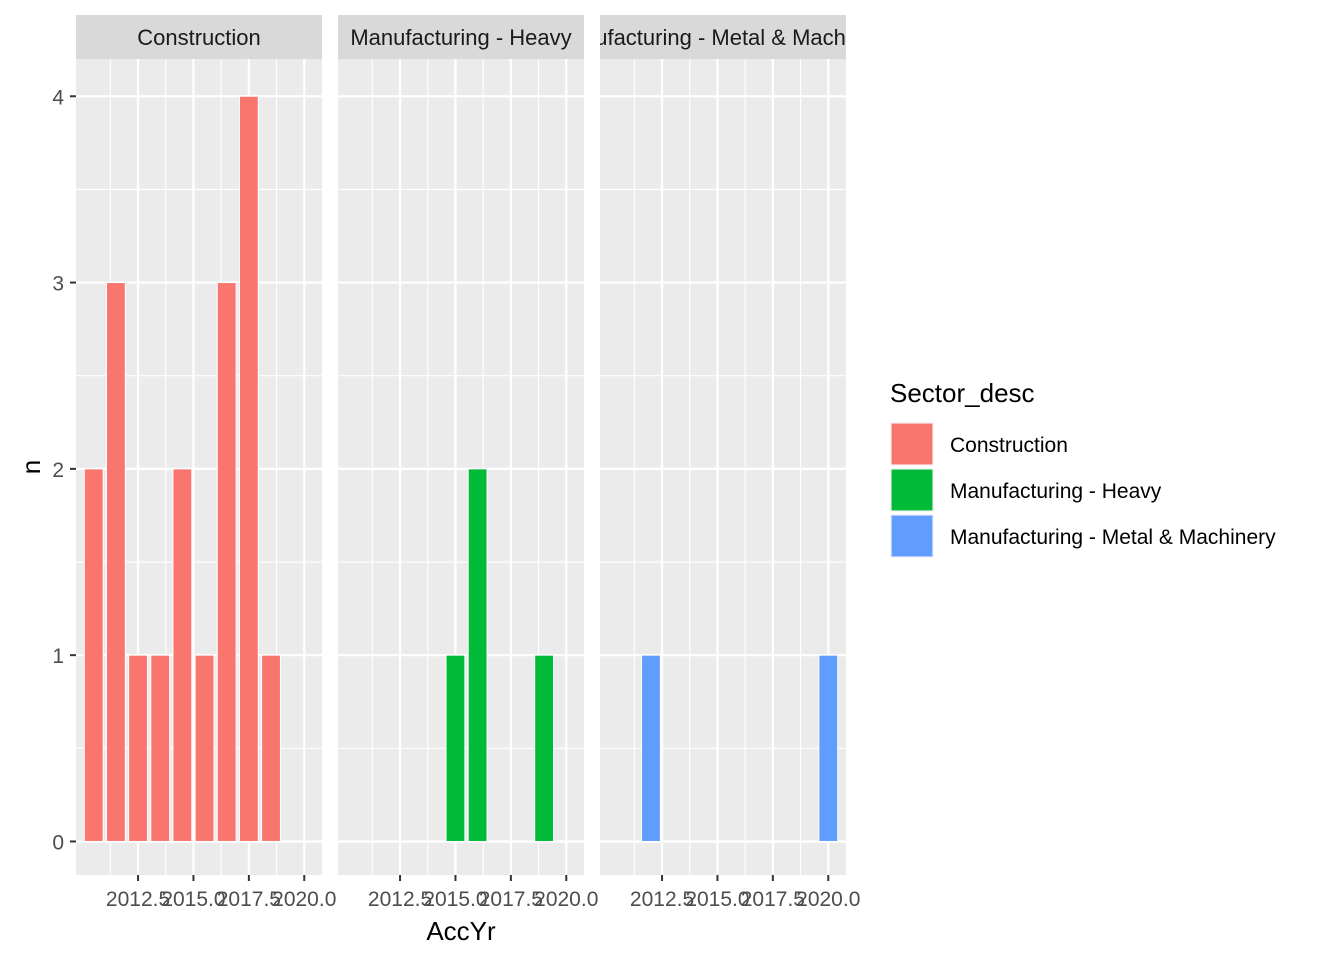 Image resolution: width=1344 pixels, height=960 pixels. Describe the element at coordinates (31, 467) in the screenshot. I see `y-axis-title: n` at that location.